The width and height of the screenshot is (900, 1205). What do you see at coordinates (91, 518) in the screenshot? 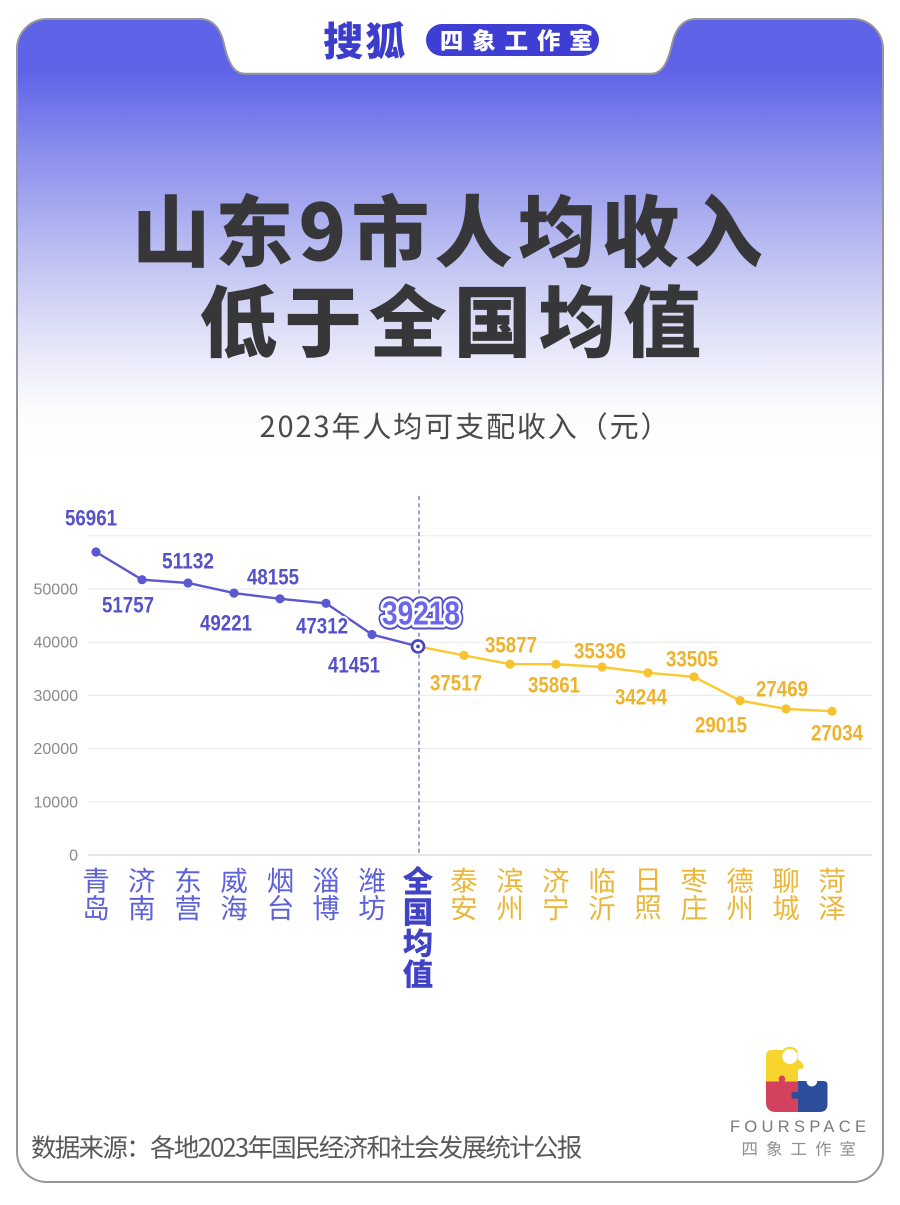
I see `svg-text: 56961` at bounding box center [91, 518].